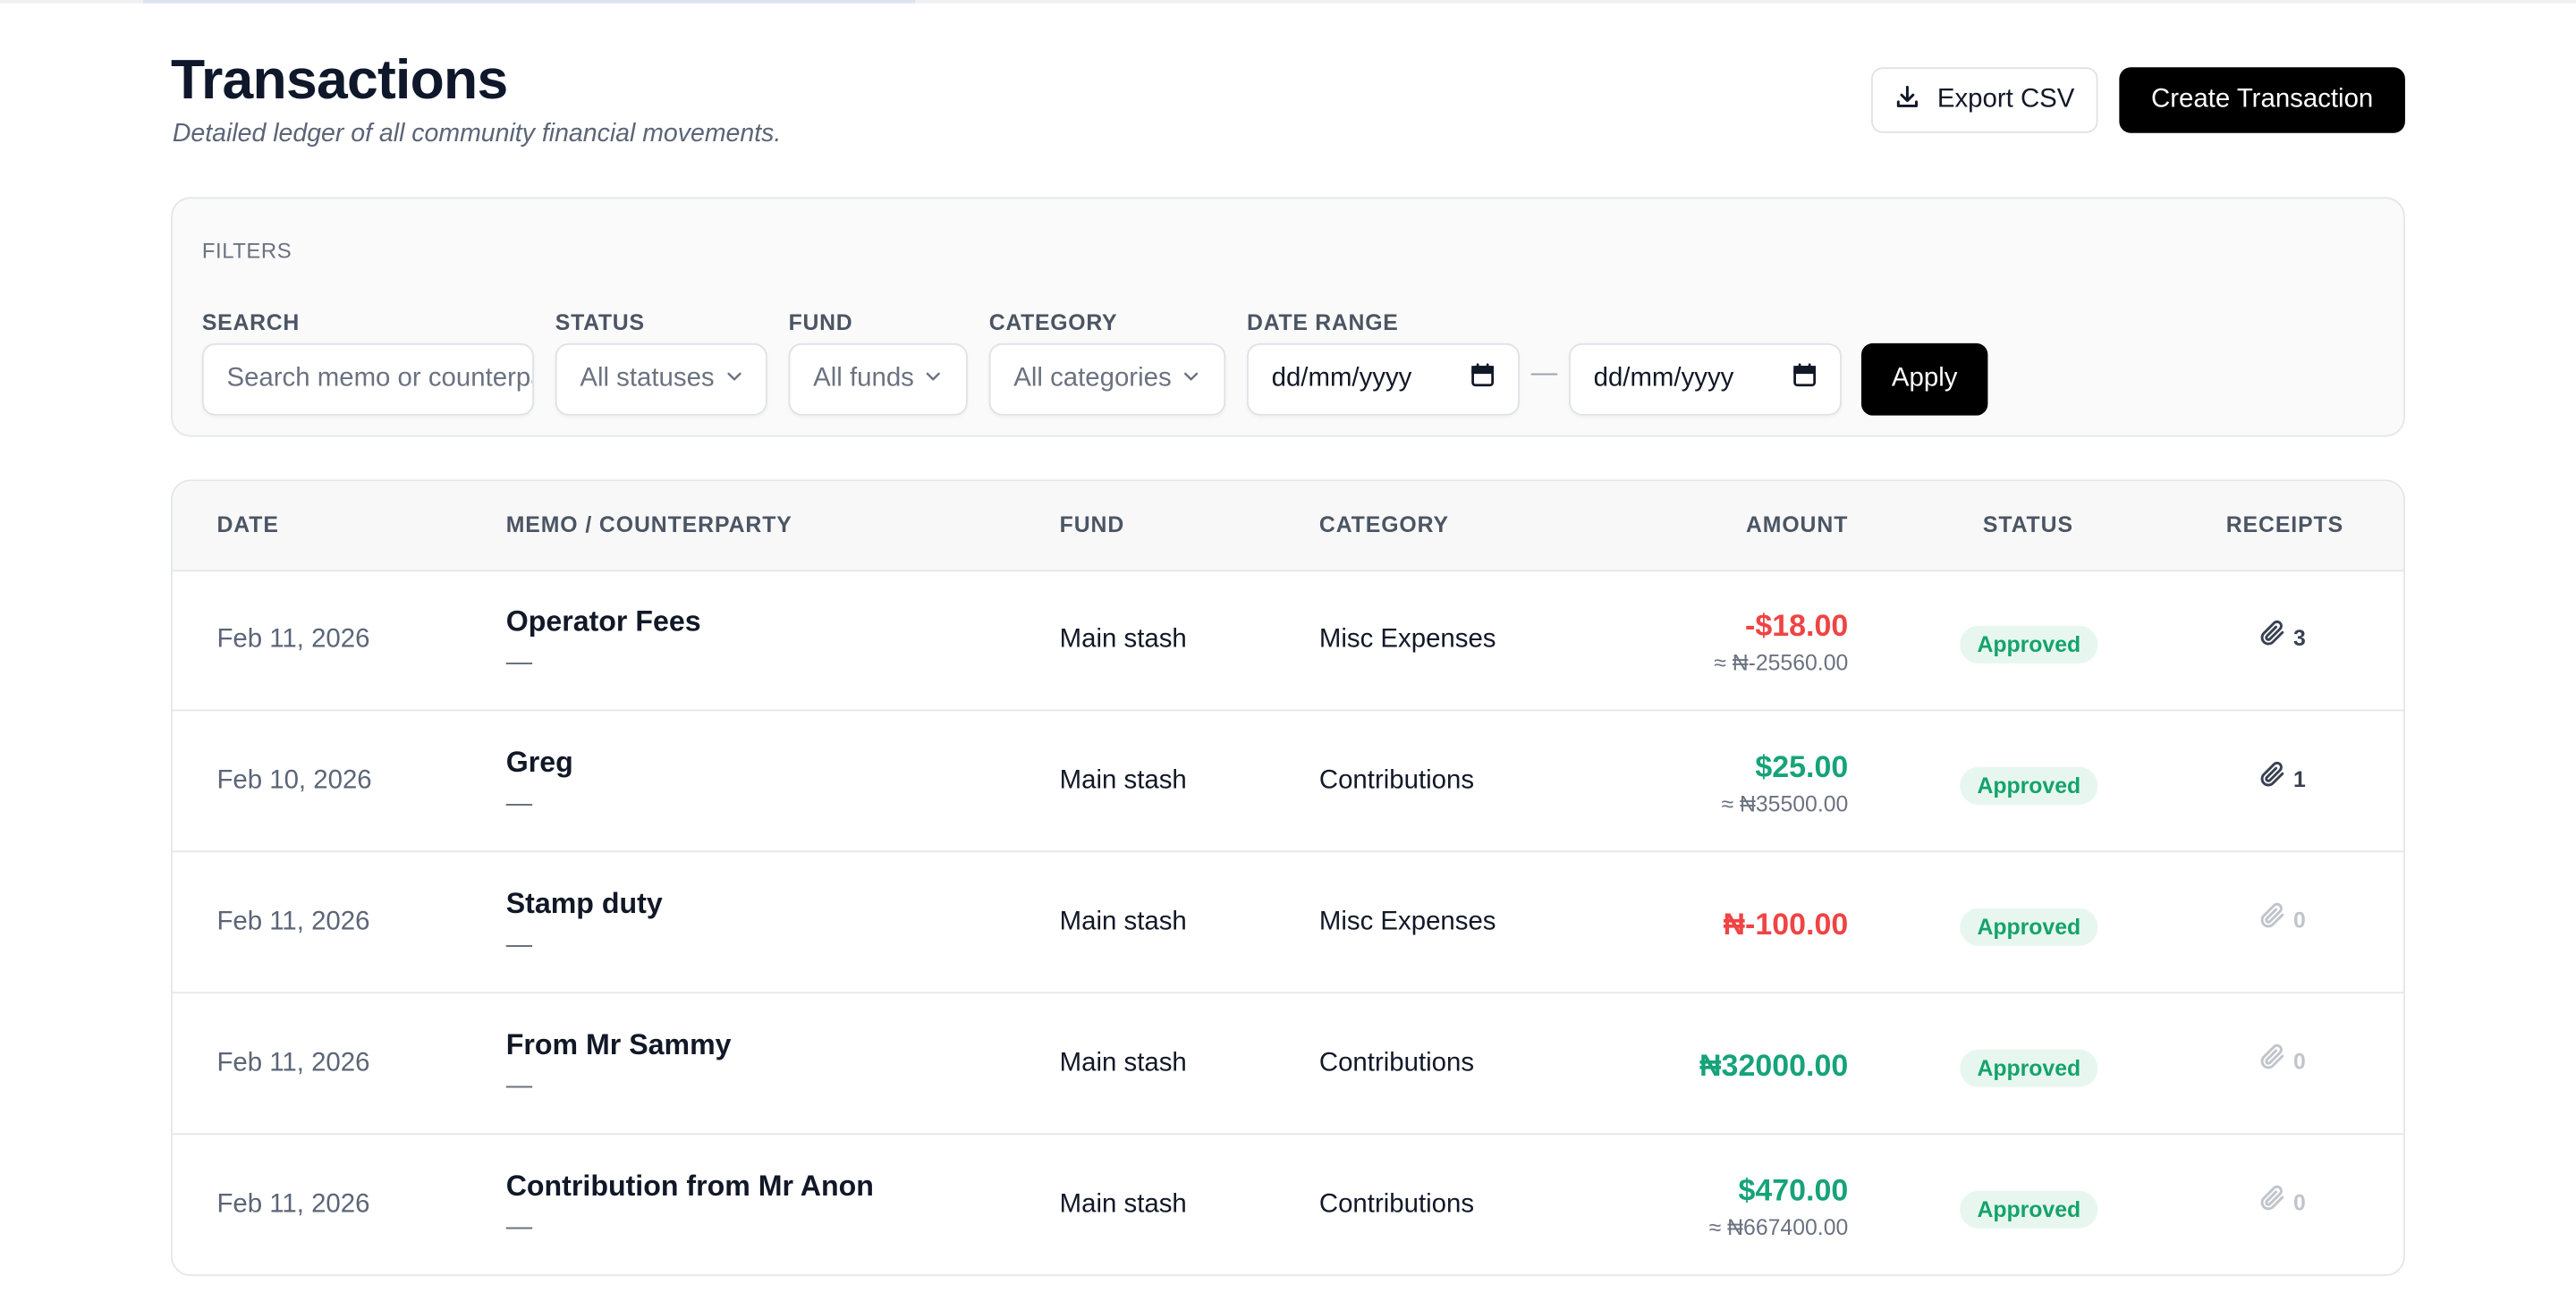 The height and width of the screenshot is (1301, 2576). I want to click on row-memo: Contribution from Mr Anon, so click(689, 1186).